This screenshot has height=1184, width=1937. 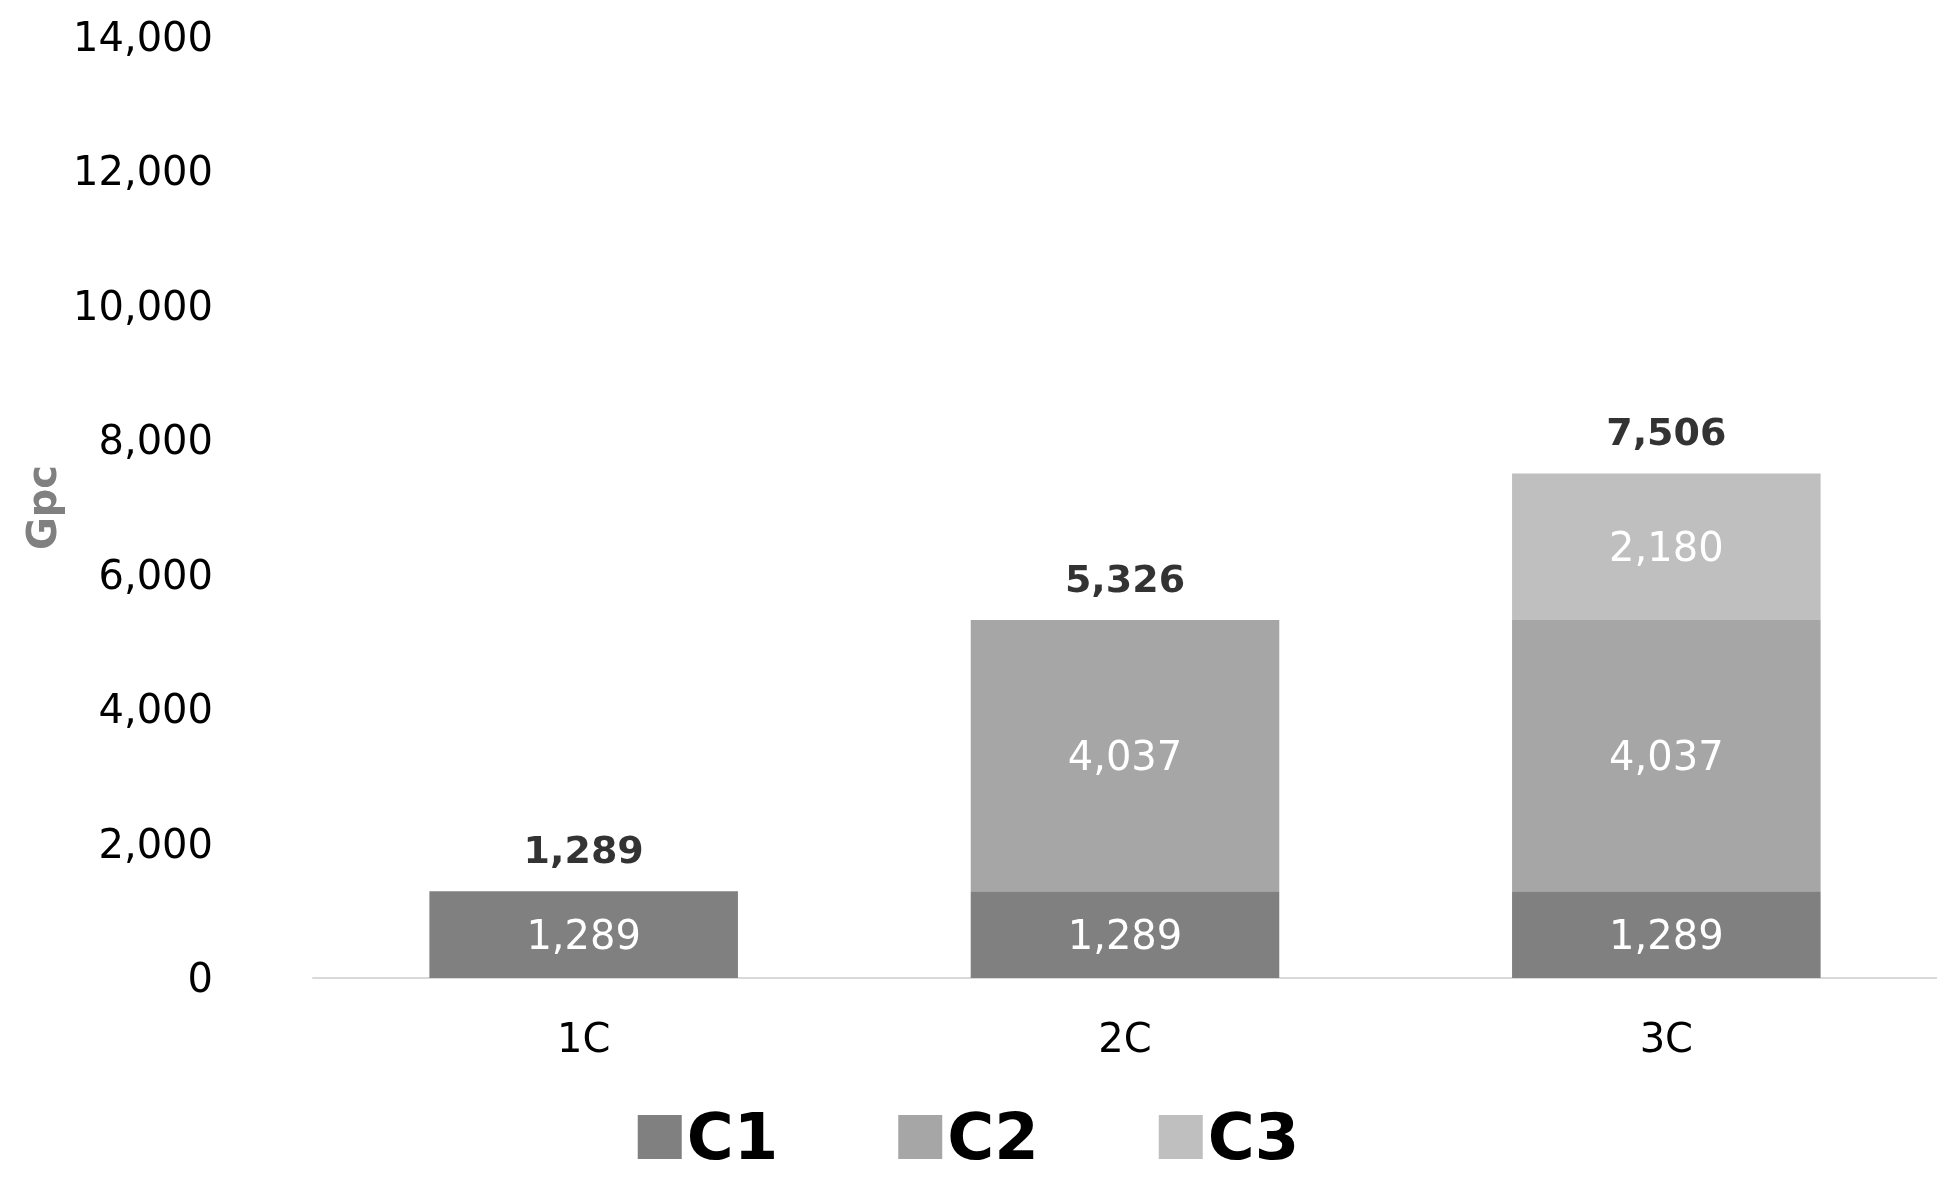 I want to click on legend-label: C3, so click(x=1253, y=1137).